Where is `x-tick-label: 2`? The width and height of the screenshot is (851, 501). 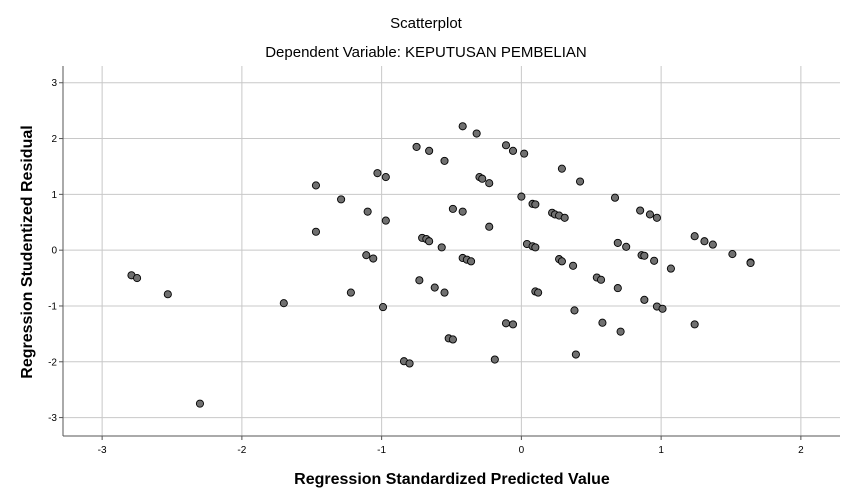 x-tick-label: 2 is located at coordinates (801, 450).